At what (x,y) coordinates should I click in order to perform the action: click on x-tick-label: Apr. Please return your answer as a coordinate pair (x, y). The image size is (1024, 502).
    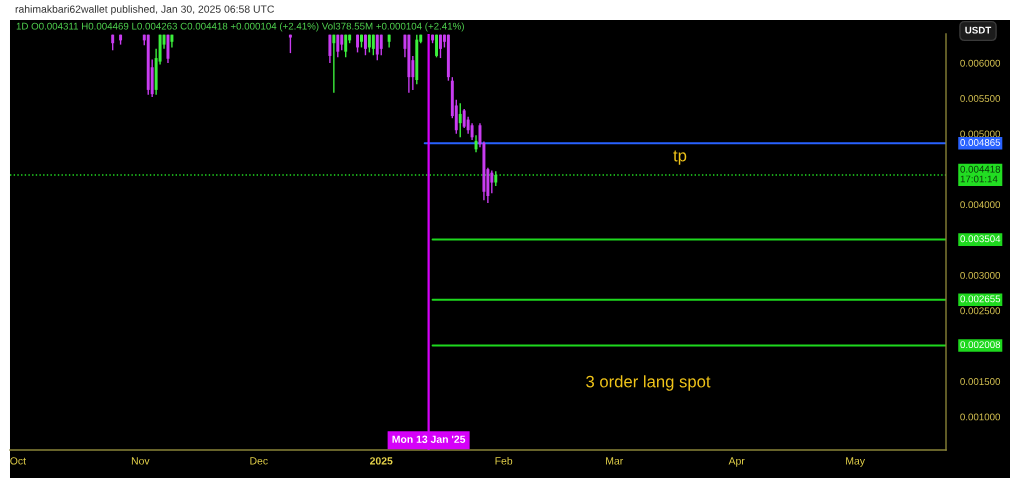
    Looking at the image, I should click on (736, 462).